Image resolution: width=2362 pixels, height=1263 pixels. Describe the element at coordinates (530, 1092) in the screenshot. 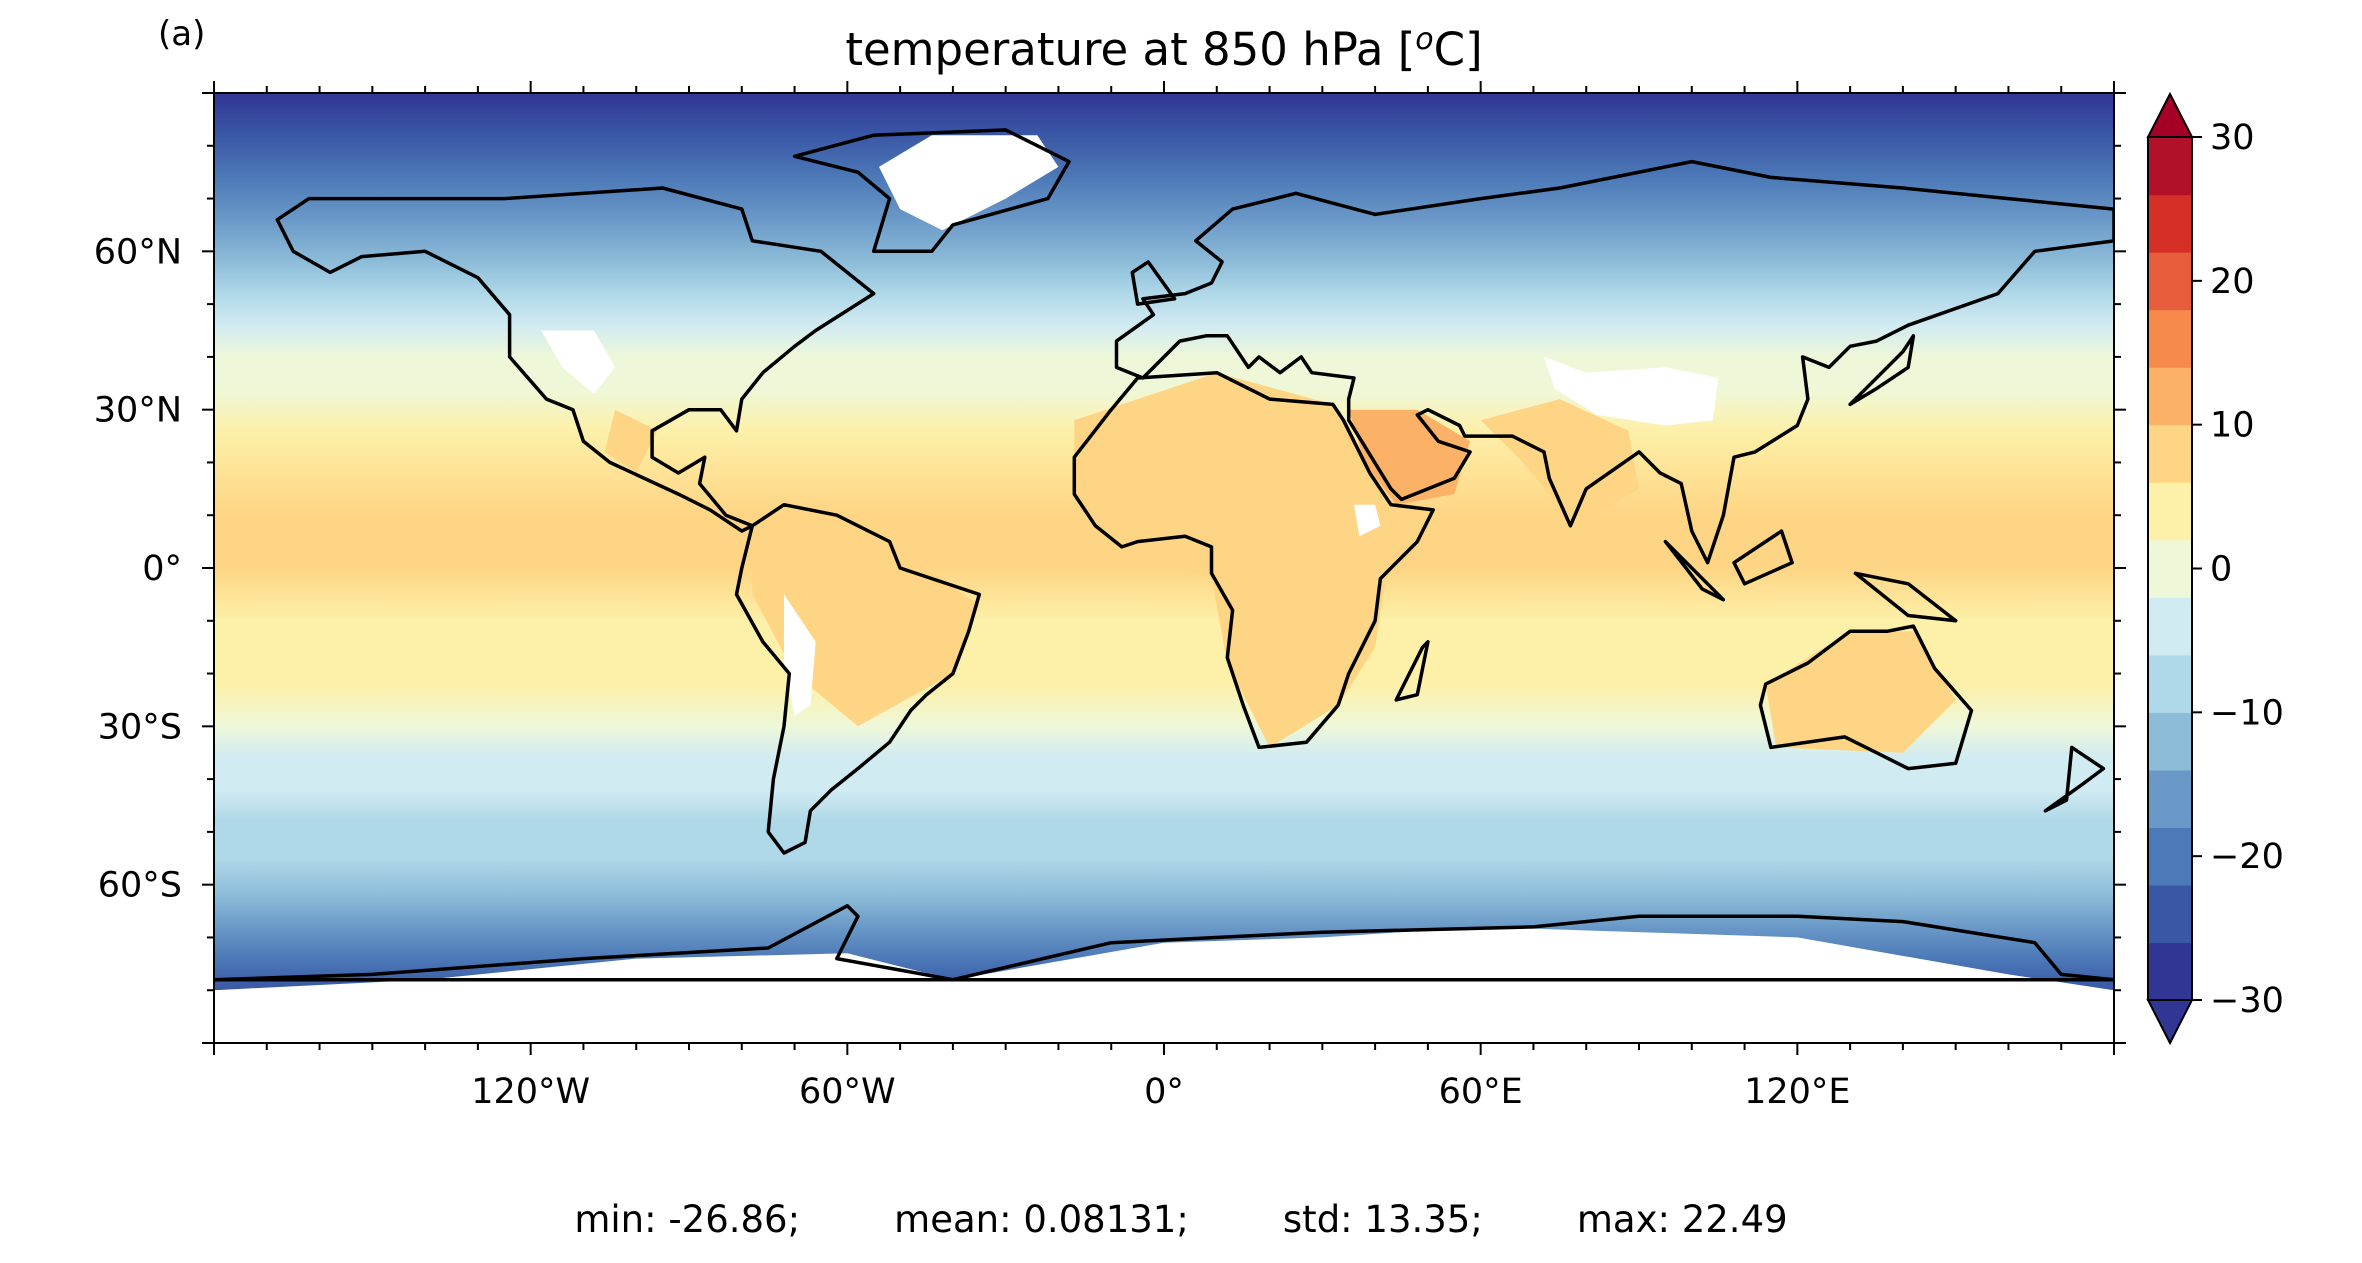

I see `lon-tick-label: 120°W` at that location.